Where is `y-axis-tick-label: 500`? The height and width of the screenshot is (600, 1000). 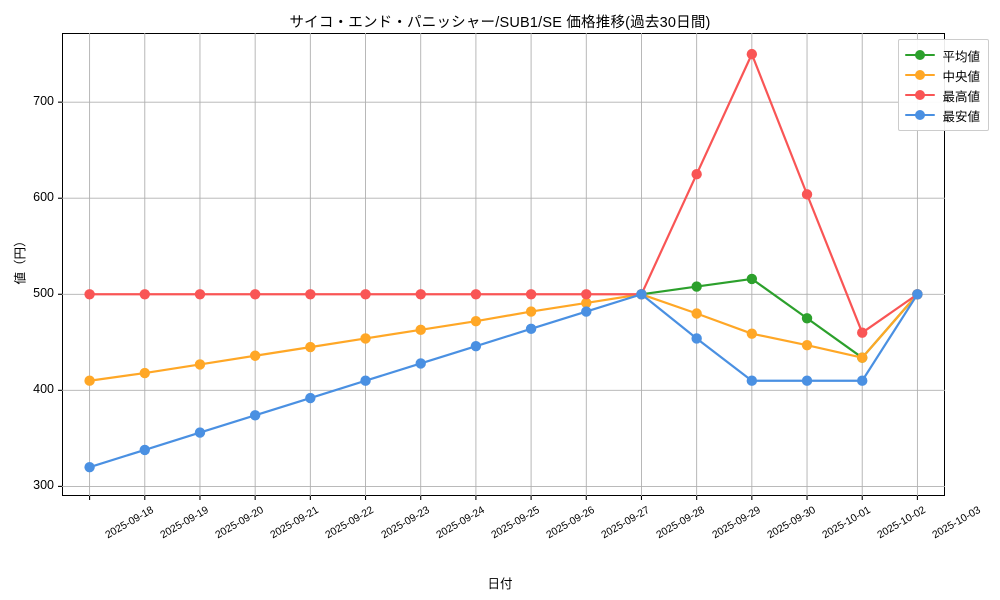
y-axis-tick-label: 500 is located at coordinates (43, 293).